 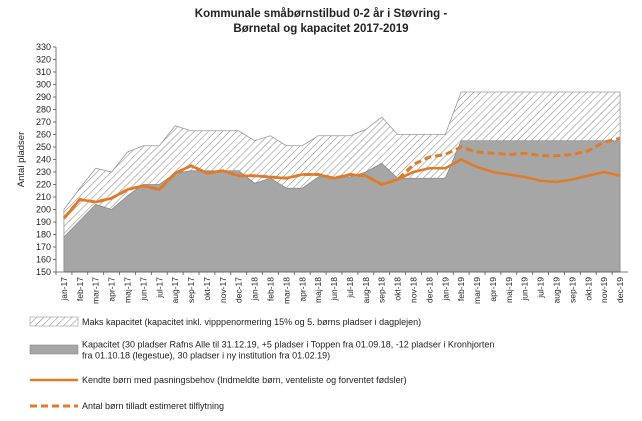 What do you see at coordinates (43, 210) in the screenshot?
I see `y-tick-label: 200` at bounding box center [43, 210].